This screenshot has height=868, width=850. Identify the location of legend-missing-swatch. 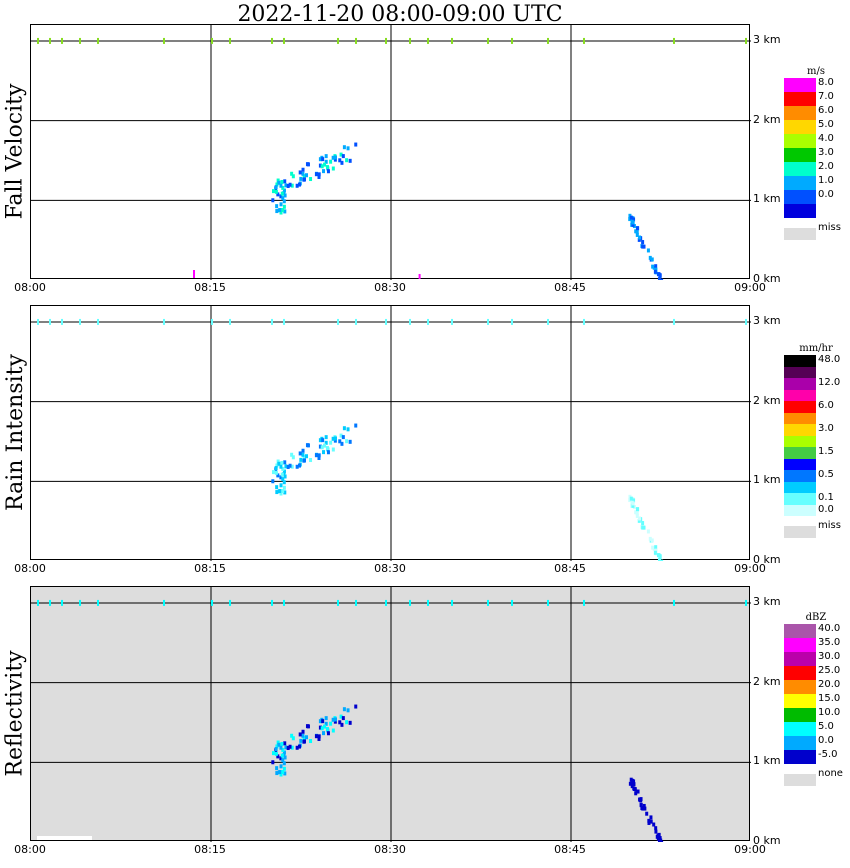
(800, 780).